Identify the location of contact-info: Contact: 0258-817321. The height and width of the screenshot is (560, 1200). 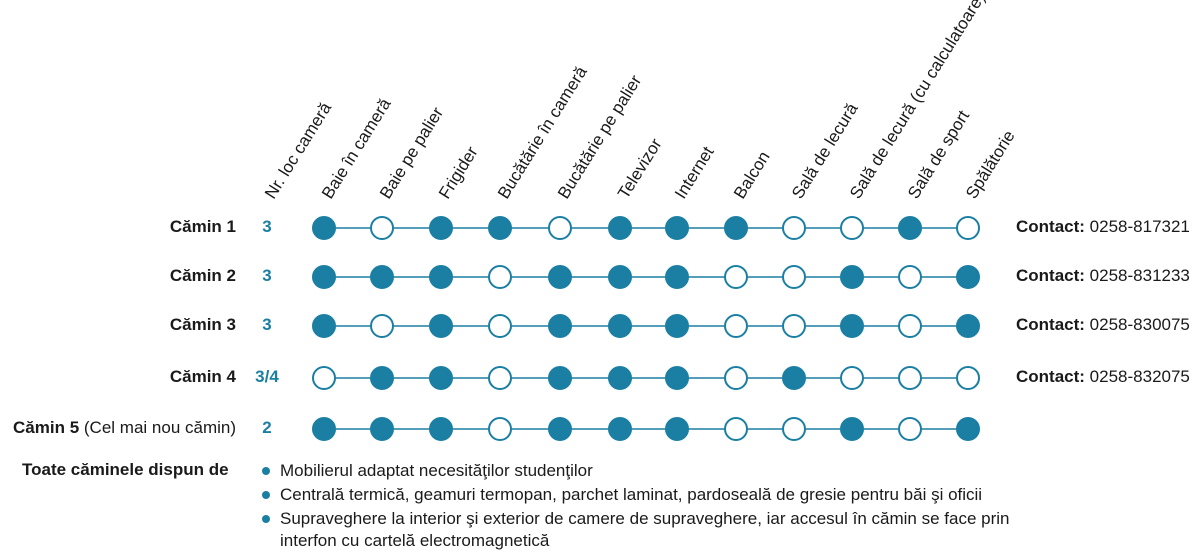
(1103, 227).